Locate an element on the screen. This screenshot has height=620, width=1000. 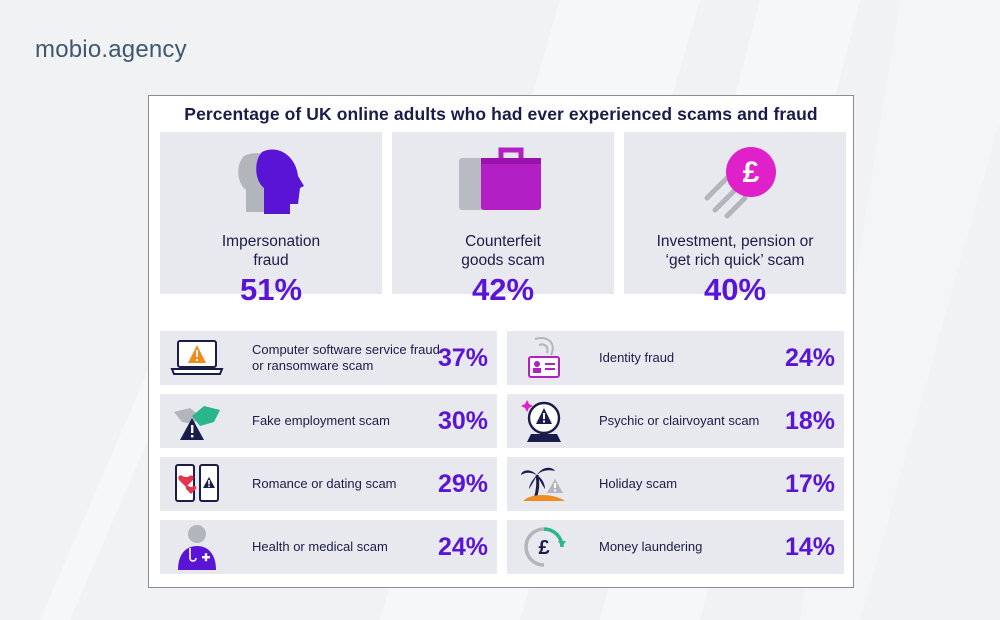
item-fake-employment-scam: Fake employment scam 30% is located at coordinates (328, 421).